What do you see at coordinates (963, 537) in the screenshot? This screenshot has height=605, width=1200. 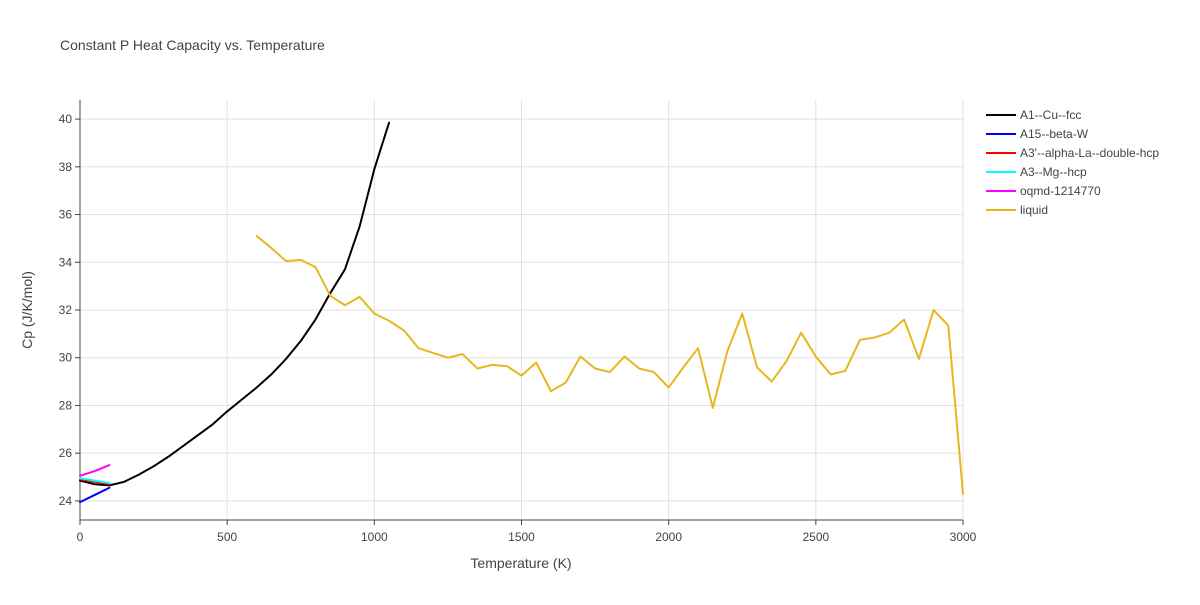 I see `x-tick-label: 3000` at bounding box center [963, 537].